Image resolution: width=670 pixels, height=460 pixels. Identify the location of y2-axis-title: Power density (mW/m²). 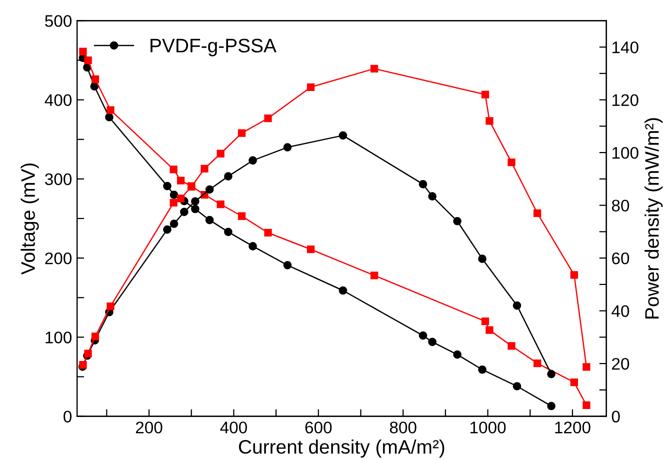
(653, 218).